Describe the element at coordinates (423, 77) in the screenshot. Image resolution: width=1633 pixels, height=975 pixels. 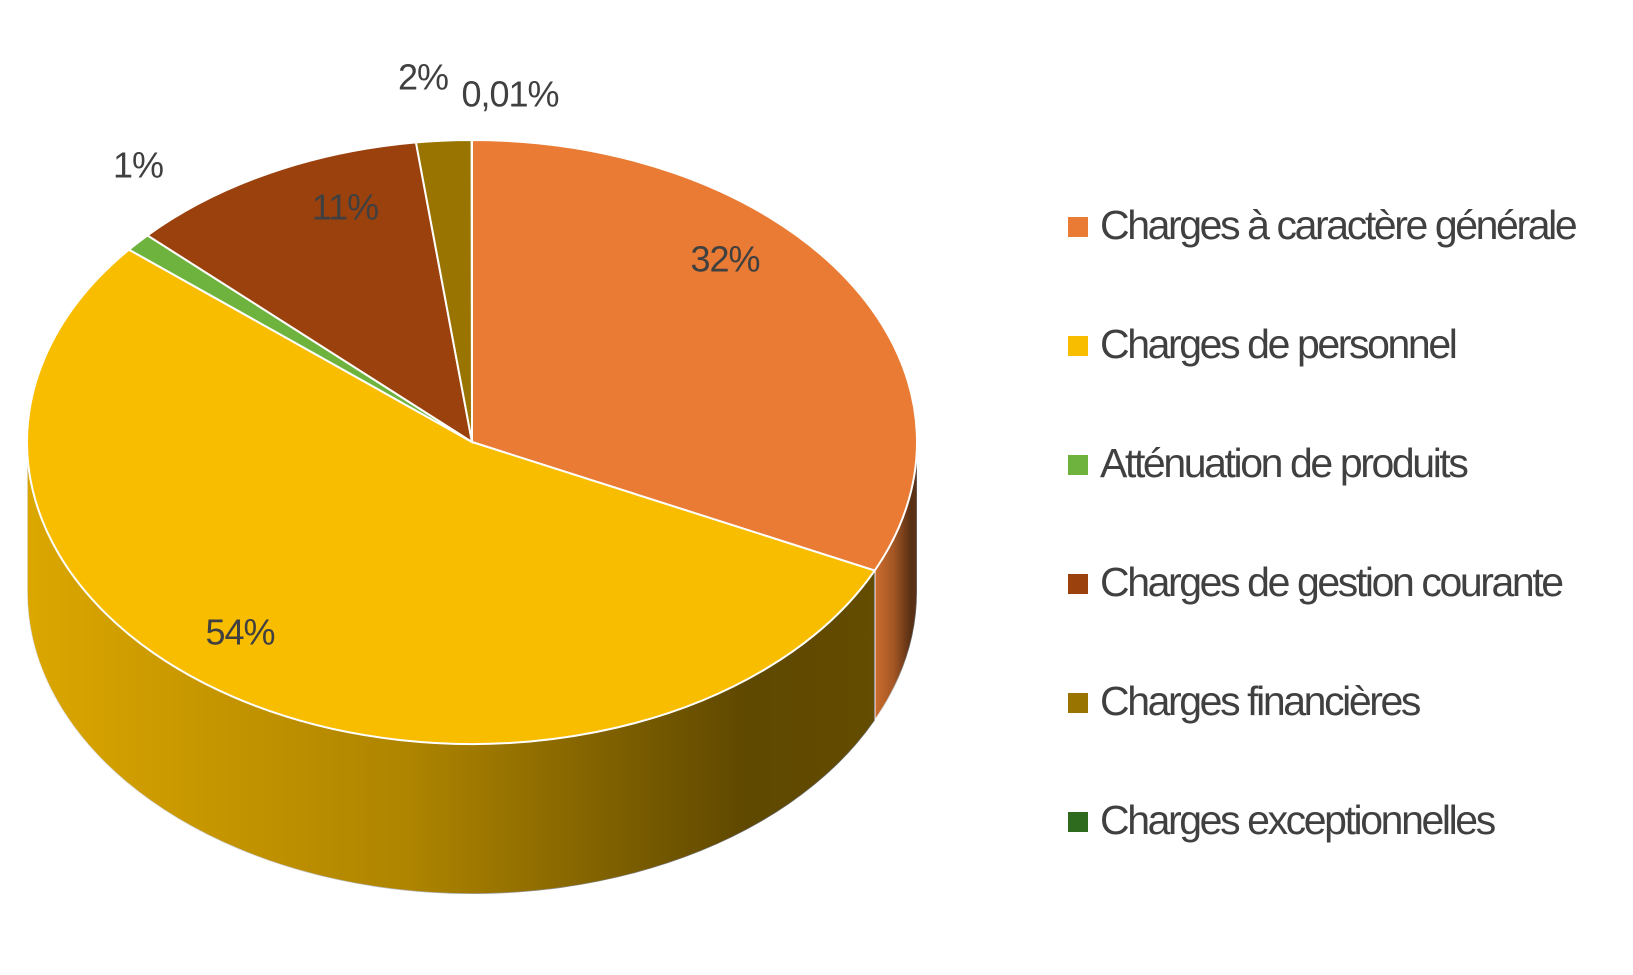
I see `data-label: 2%` at that location.